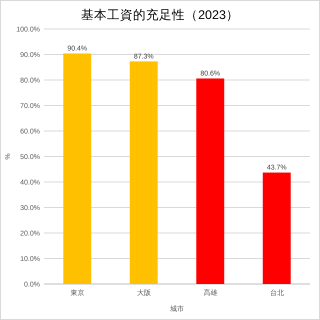  Describe the element at coordinates (160, 15) in the screenshot. I see `chart-title: 基本工資的充足性（2023）` at that location.